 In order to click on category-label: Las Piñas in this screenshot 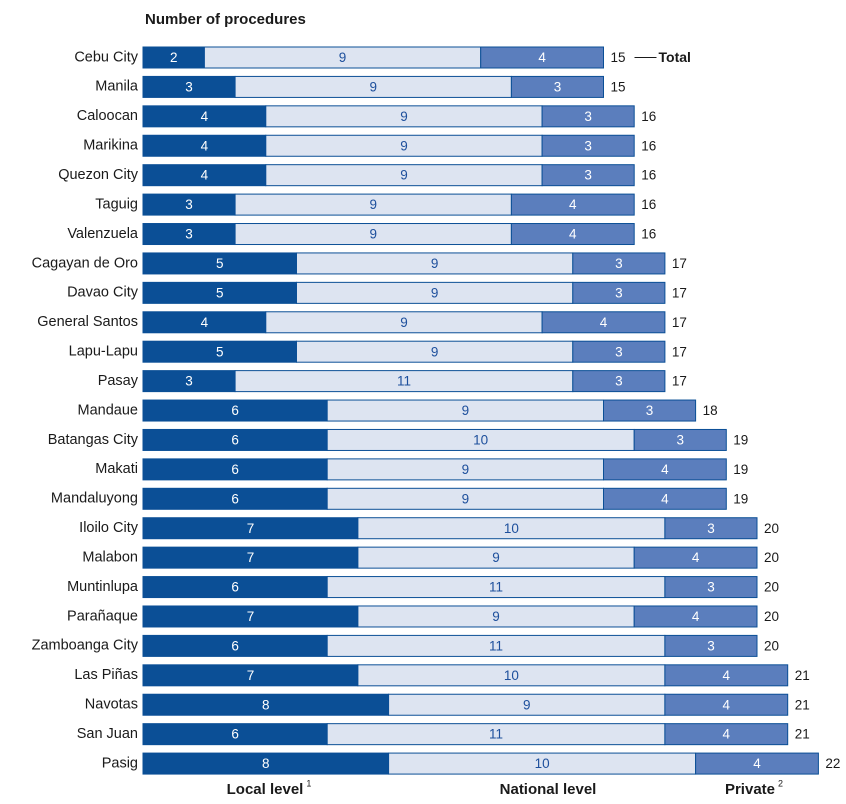, I will do `click(106, 675)`.